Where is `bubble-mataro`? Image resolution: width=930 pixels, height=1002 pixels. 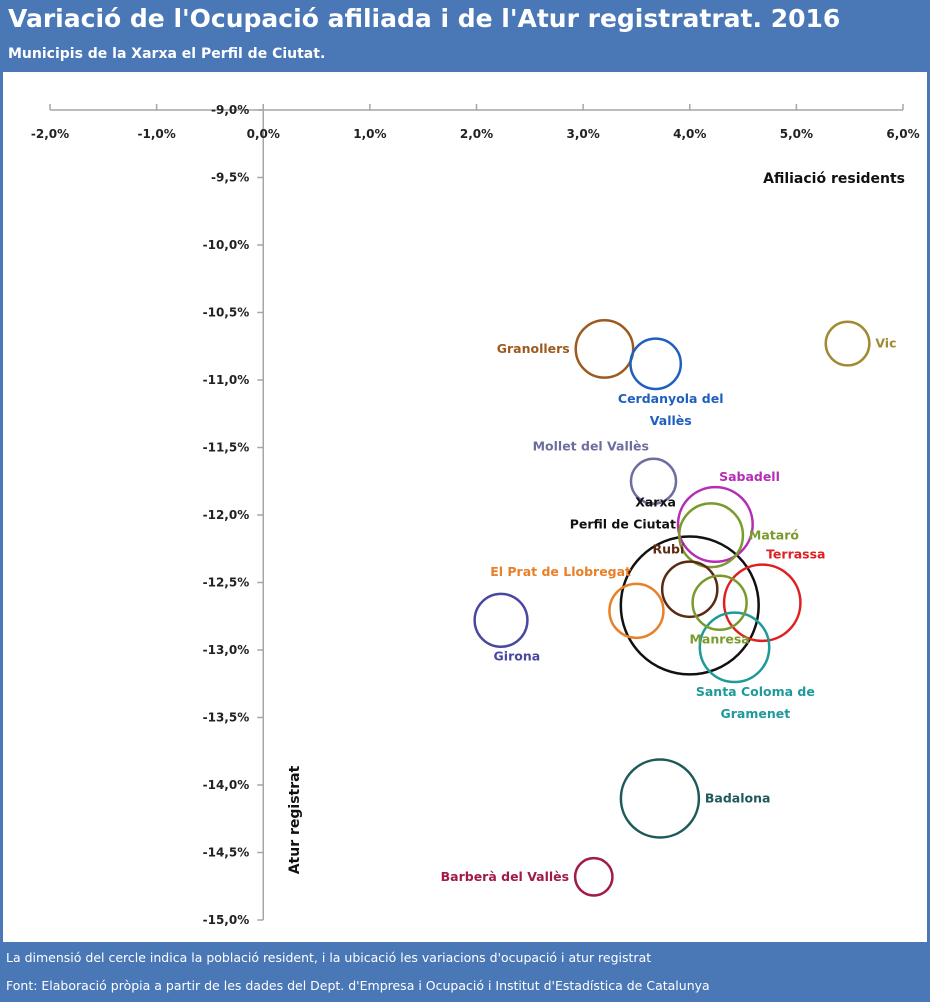
bubble-mataro is located at coordinates (711, 535).